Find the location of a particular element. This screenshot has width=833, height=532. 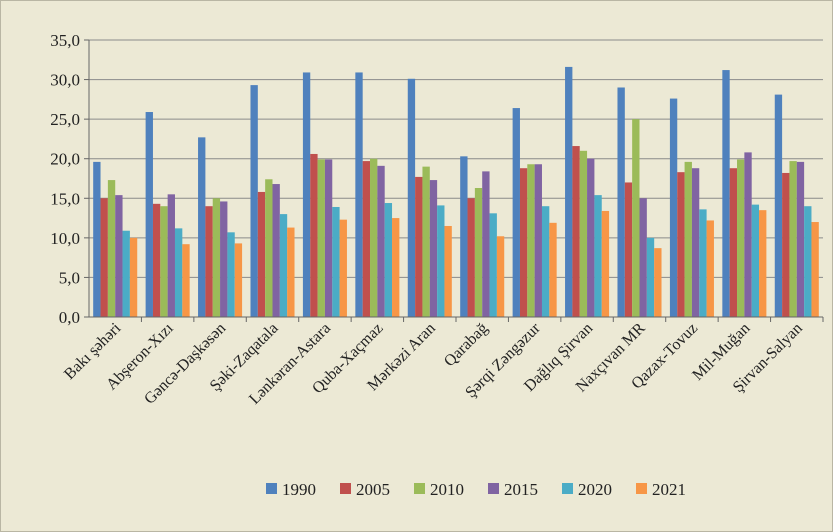

legend-label: 2010 is located at coordinates (447, 489).